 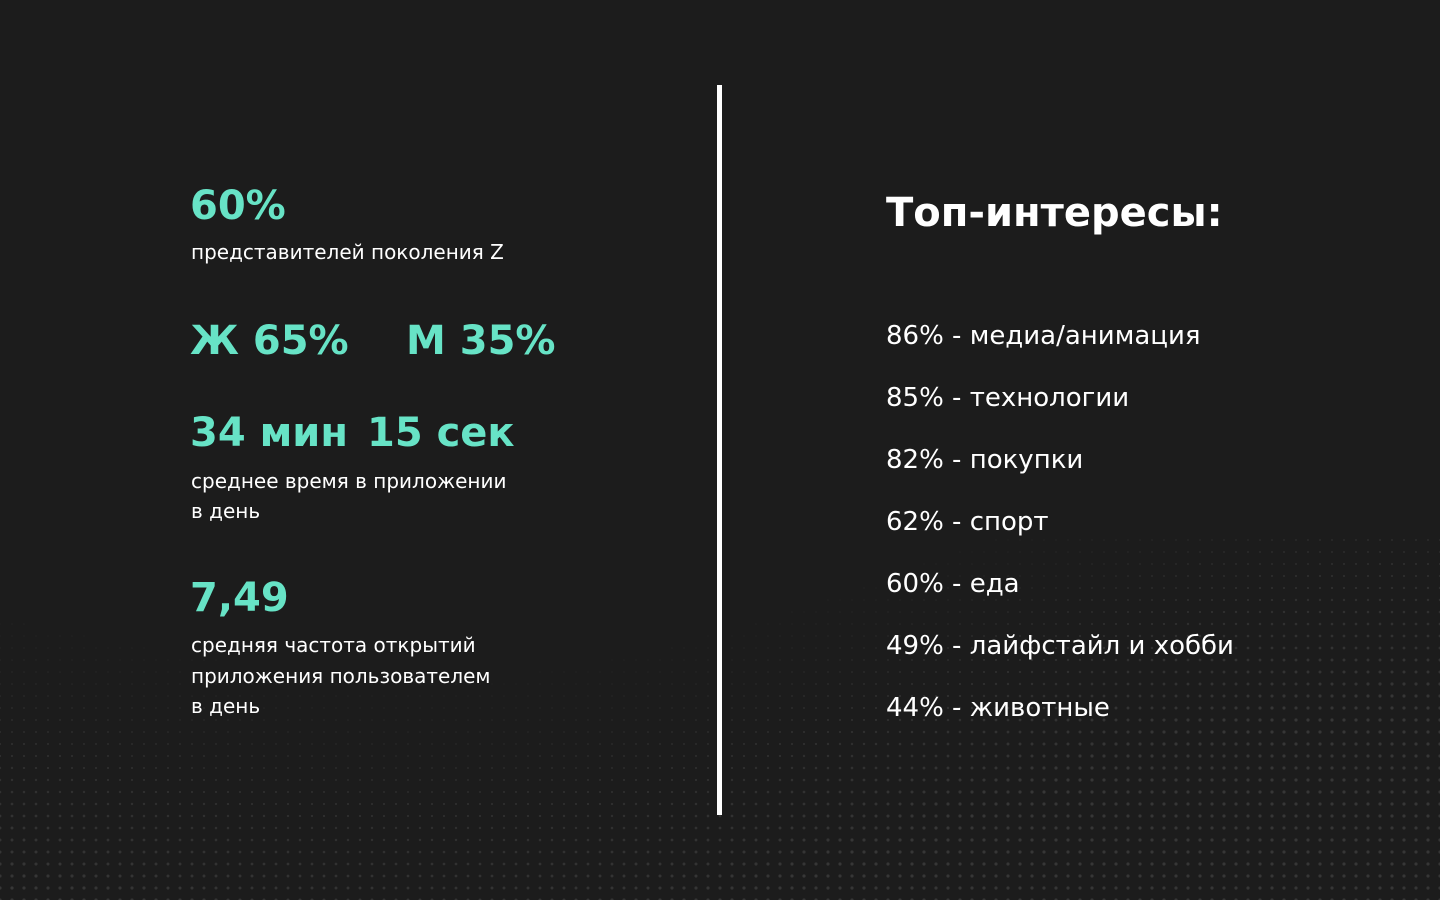 I want to click on frequency-caption-line1: средняя частота открытий, so click(x=333, y=645).